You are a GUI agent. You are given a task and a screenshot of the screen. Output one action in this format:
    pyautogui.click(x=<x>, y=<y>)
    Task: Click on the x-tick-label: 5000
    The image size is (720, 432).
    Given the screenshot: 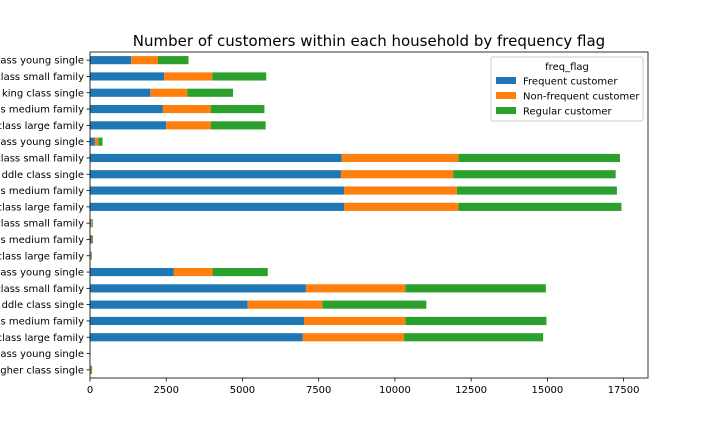 What is the action you would take?
    pyautogui.click(x=242, y=390)
    